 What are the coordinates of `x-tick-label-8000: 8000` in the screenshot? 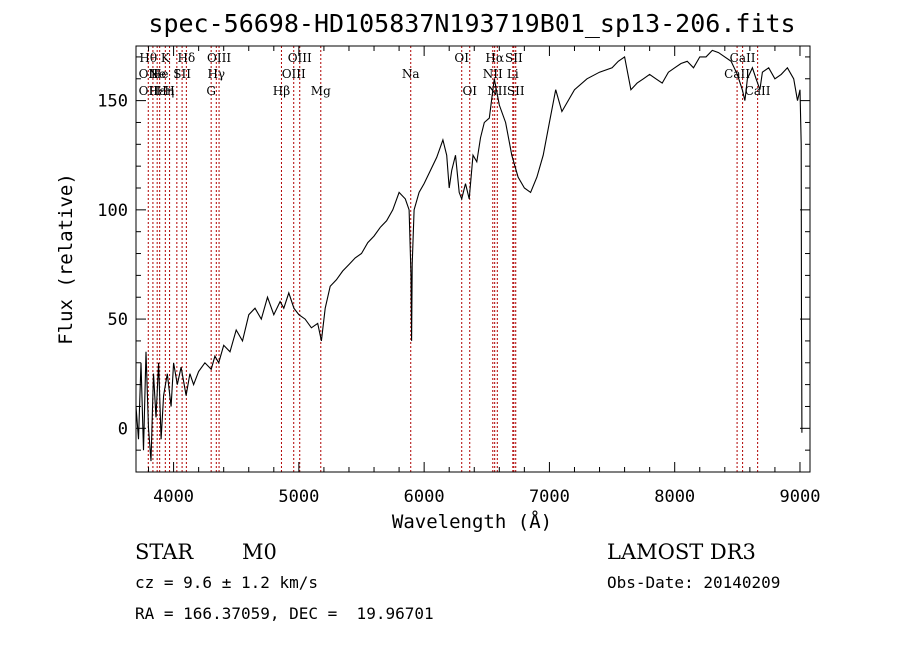 It's located at (674, 497).